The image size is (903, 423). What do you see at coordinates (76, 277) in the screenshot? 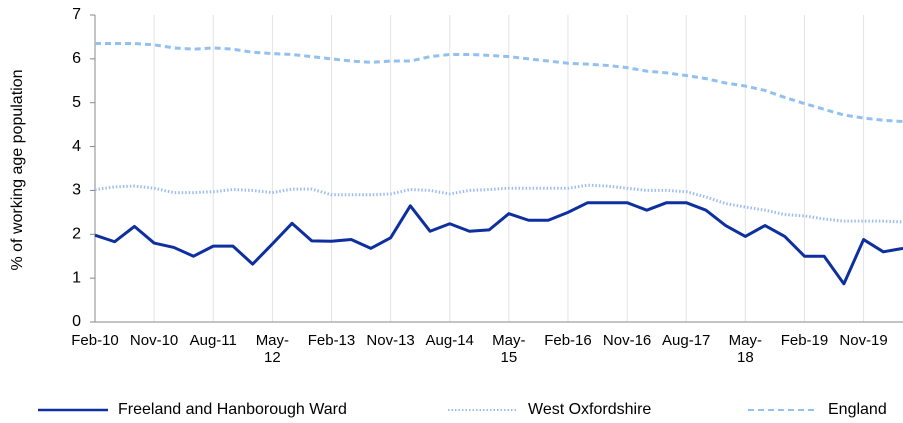
I see `y-tick-label: 1` at bounding box center [76, 277].